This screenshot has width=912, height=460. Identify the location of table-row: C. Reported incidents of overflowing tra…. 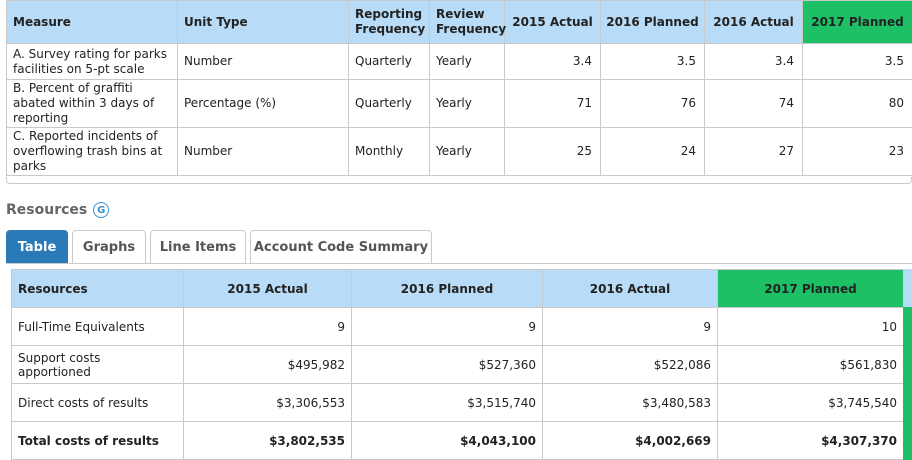
(459, 151).